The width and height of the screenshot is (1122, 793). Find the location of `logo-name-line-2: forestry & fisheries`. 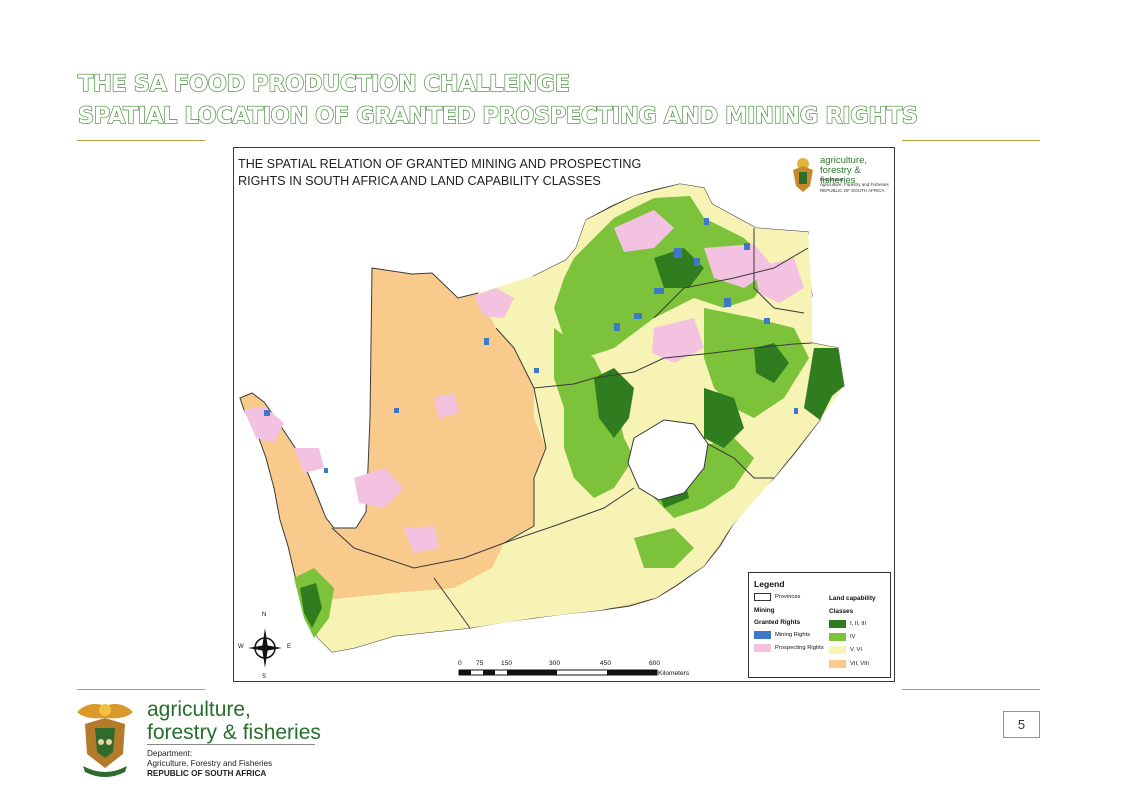

logo-name-line-2: forestry & fisheries is located at coordinates (234, 732).